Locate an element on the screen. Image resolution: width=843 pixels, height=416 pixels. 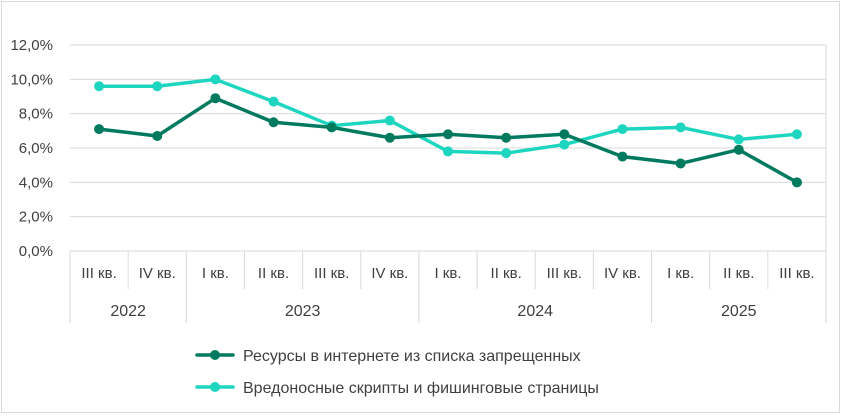
y-tick-label: 6,0% is located at coordinates (36, 148).